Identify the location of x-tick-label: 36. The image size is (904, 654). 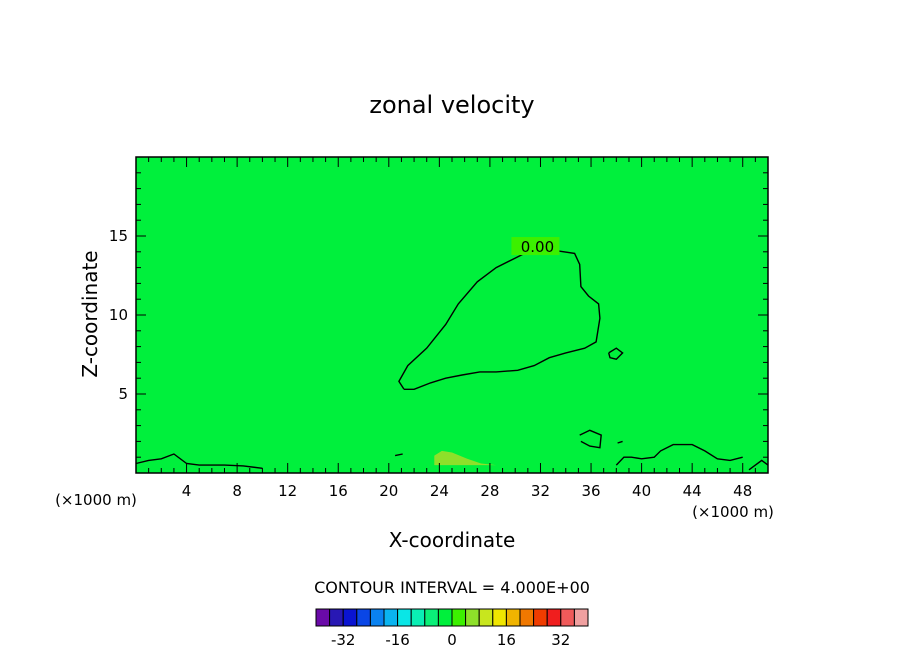
(590, 491).